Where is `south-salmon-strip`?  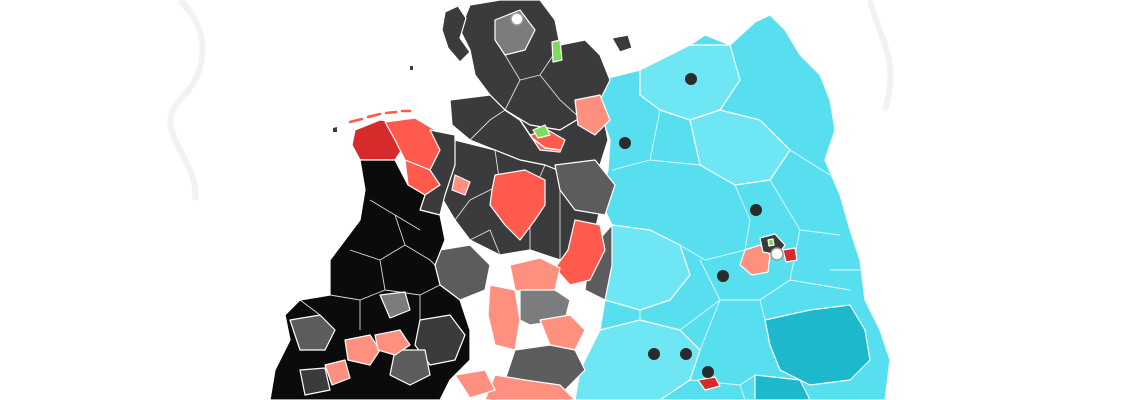 south-salmon-strip is located at coordinates (530, 387).